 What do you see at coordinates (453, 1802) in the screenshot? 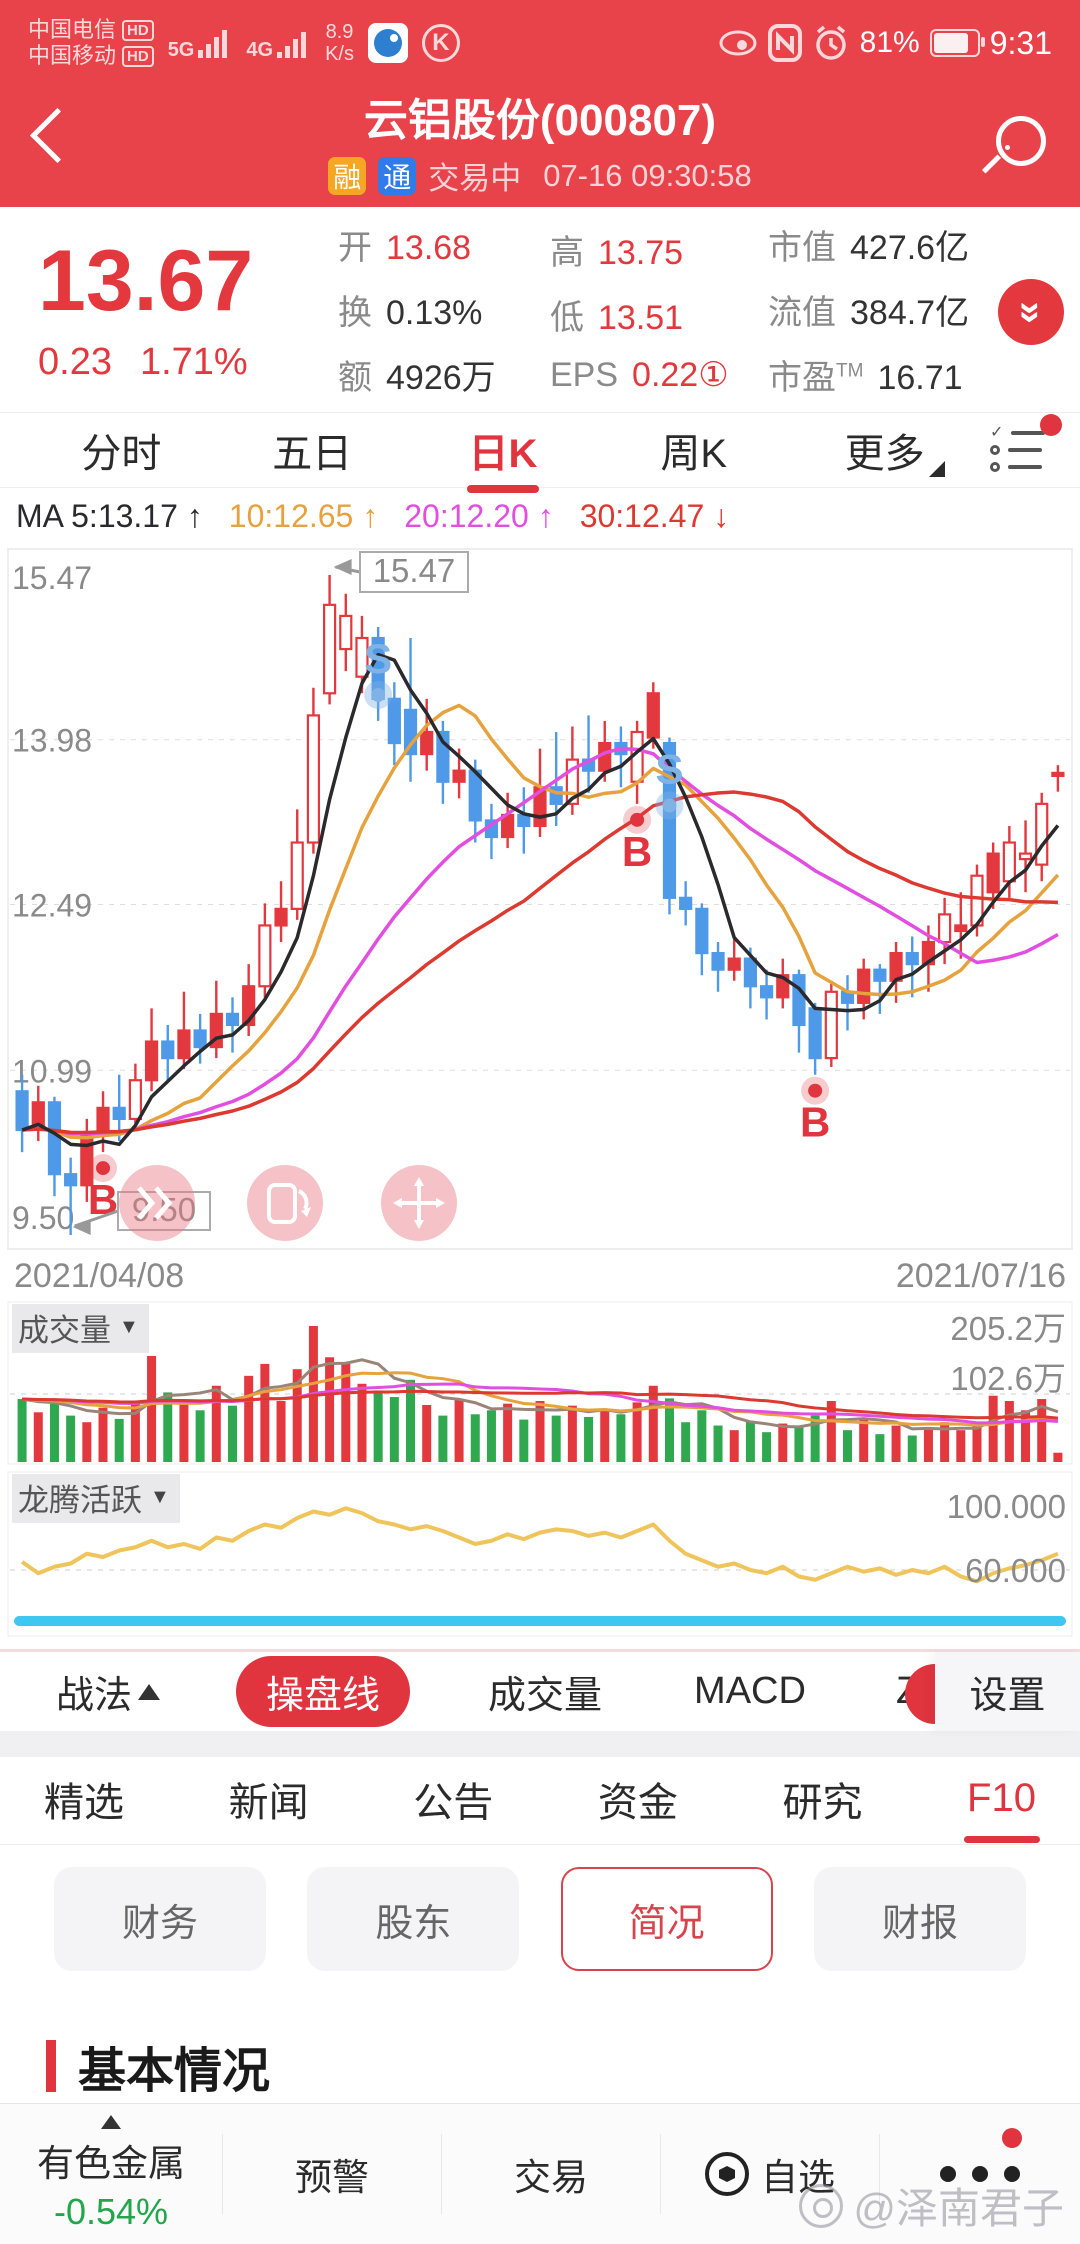
I see `nav-announcements: 公告` at bounding box center [453, 1802].